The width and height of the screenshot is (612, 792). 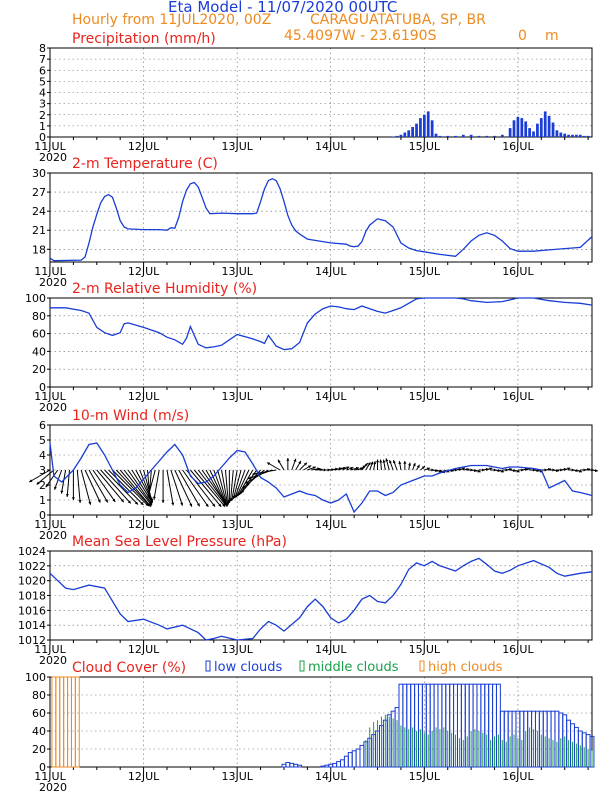 I want to click on elevation-unit: m, so click(x=552, y=36).